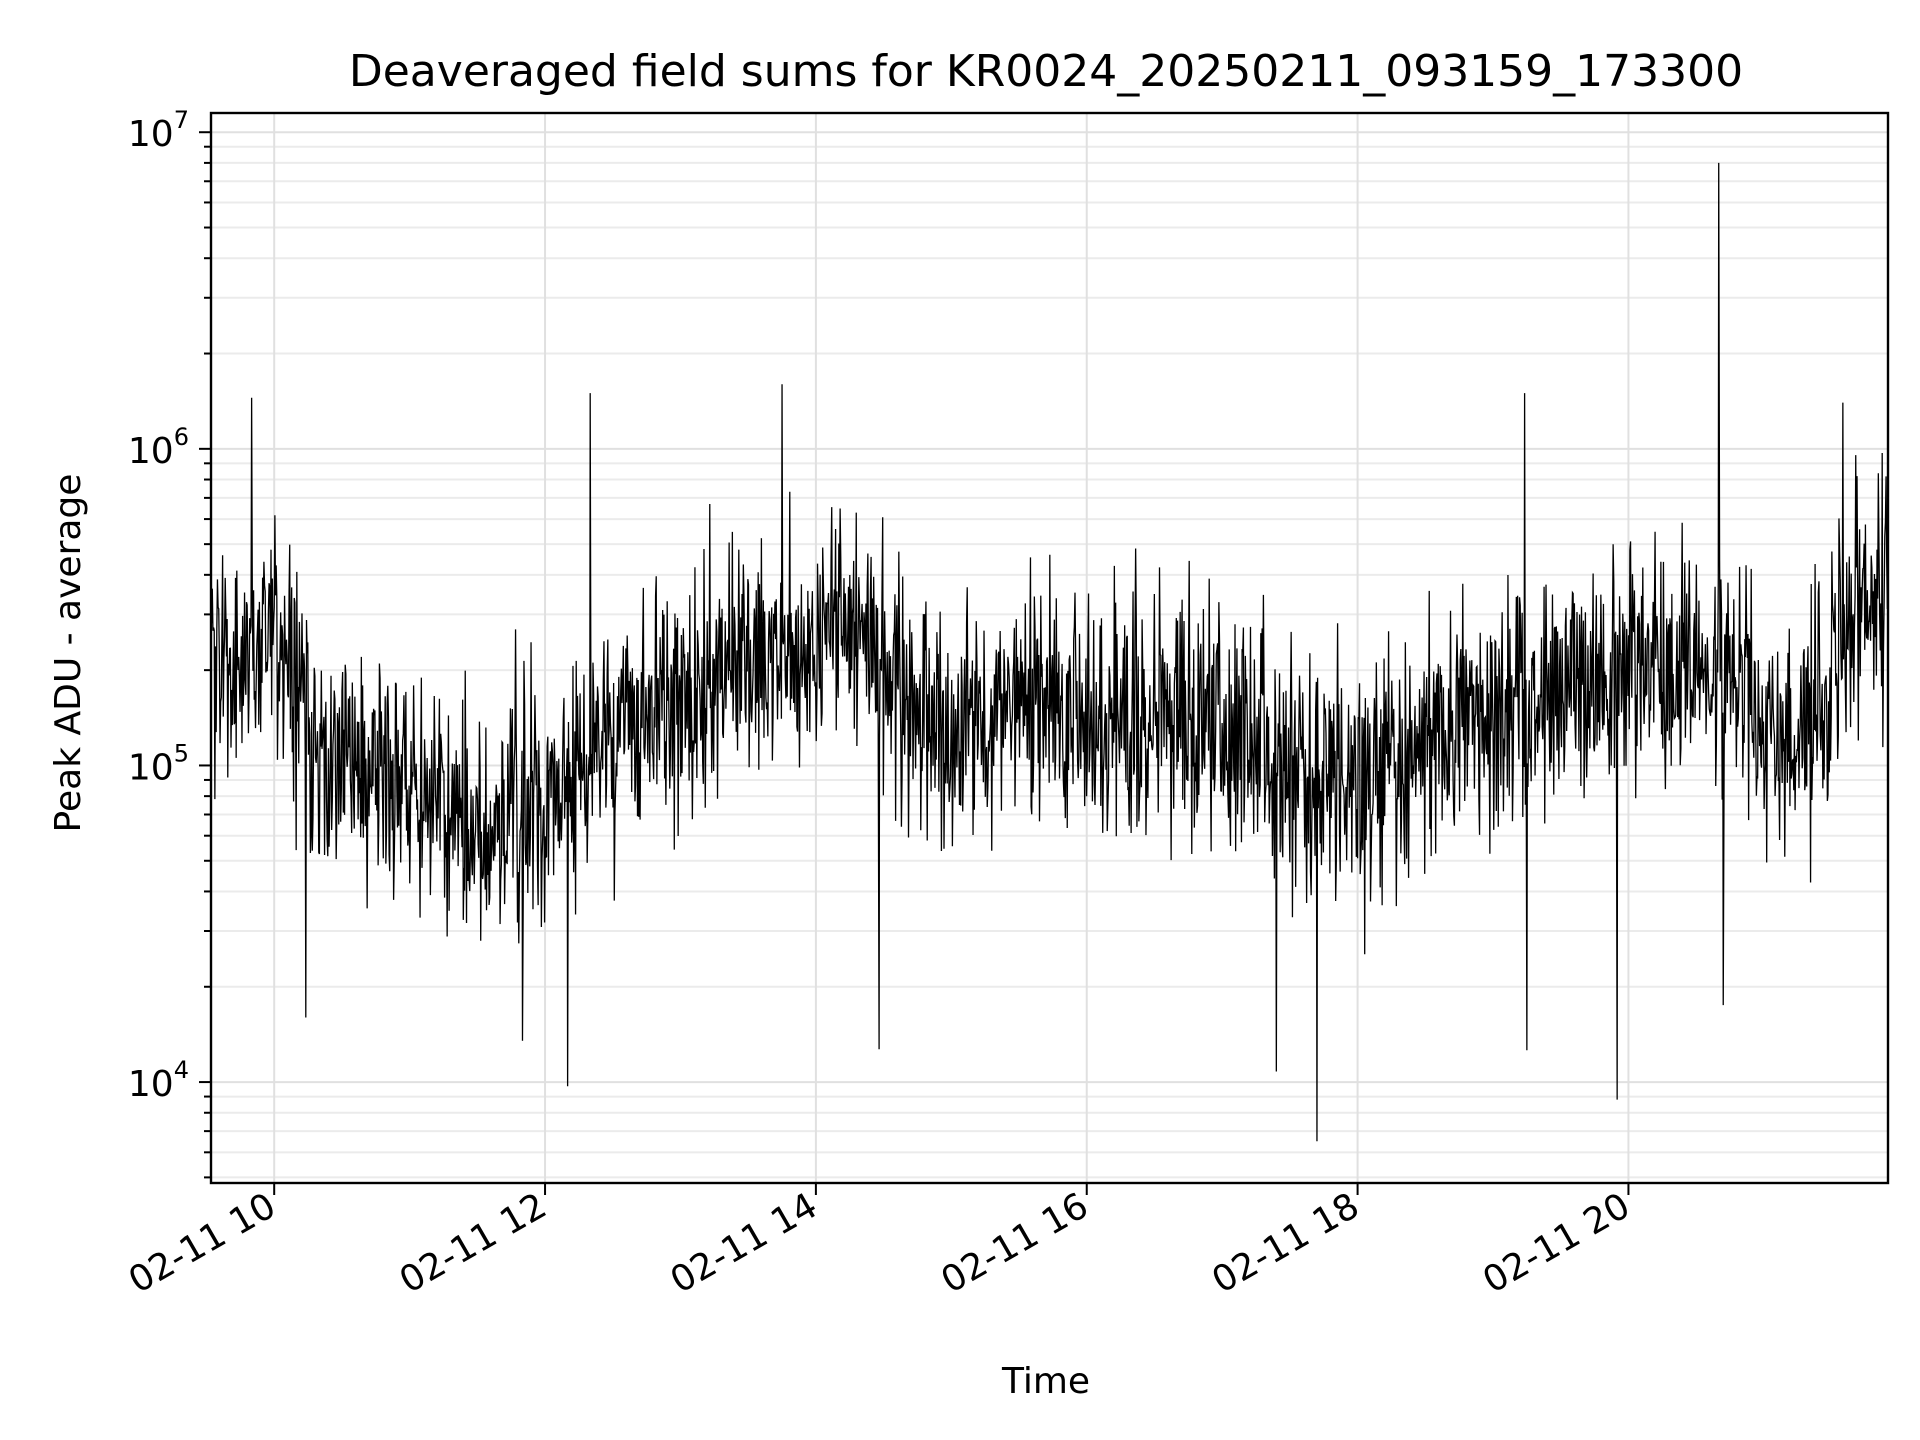 The image size is (1920, 1440). What do you see at coordinates (158, 763) in the screenshot?
I see `y-tick-label: 10⁵` at bounding box center [158, 763].